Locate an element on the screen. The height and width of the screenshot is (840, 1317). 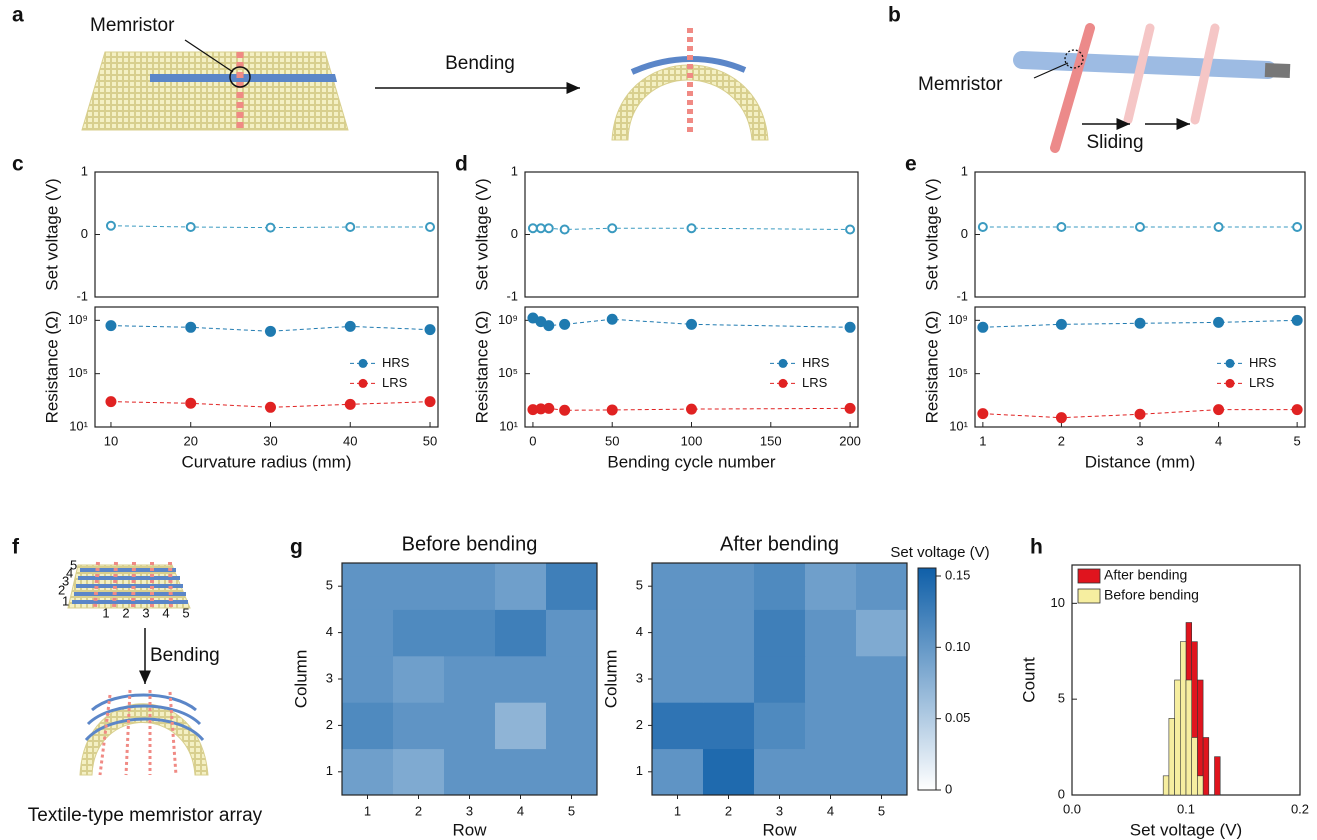
row-label: 1 is located at coordinates (65, 600).